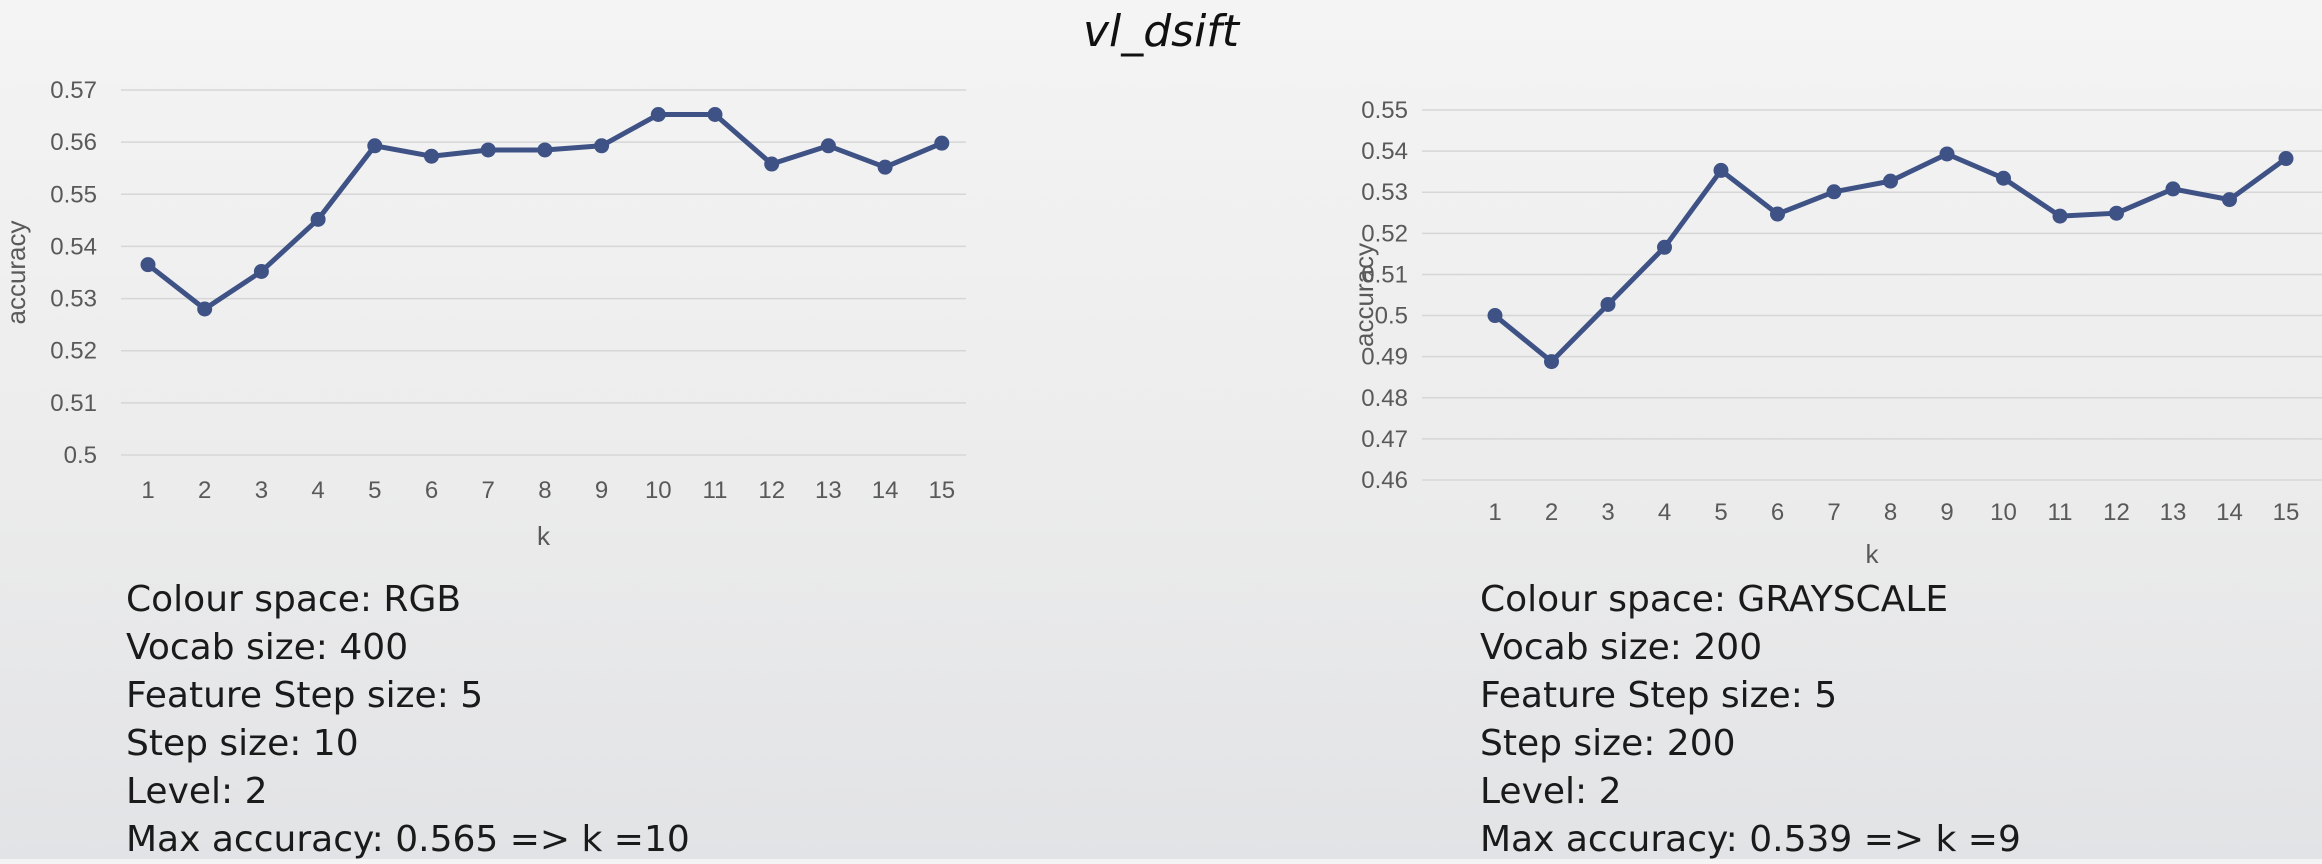 This screenshot has width=2322, height=864. What do you see at coordinates (73, 142) in the screenshot?
I see `y-tick-label: 0.56` at bounding box center [73, 142].